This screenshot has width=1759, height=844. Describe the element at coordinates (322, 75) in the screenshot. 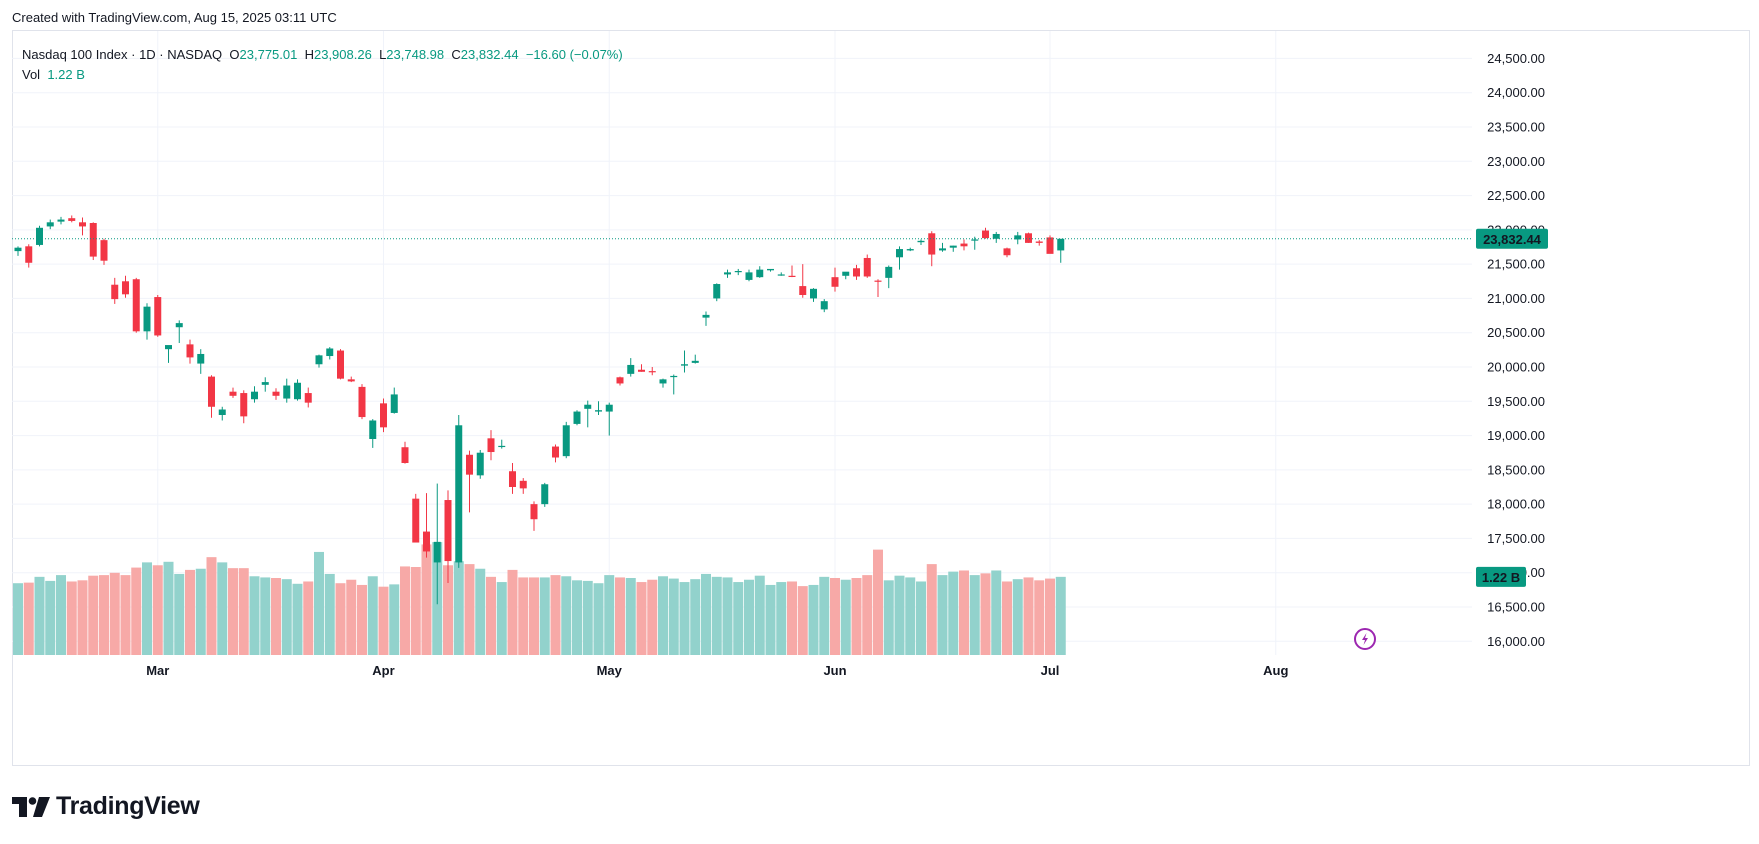

I see `volume-row: Vol 1.22 B` at that location.